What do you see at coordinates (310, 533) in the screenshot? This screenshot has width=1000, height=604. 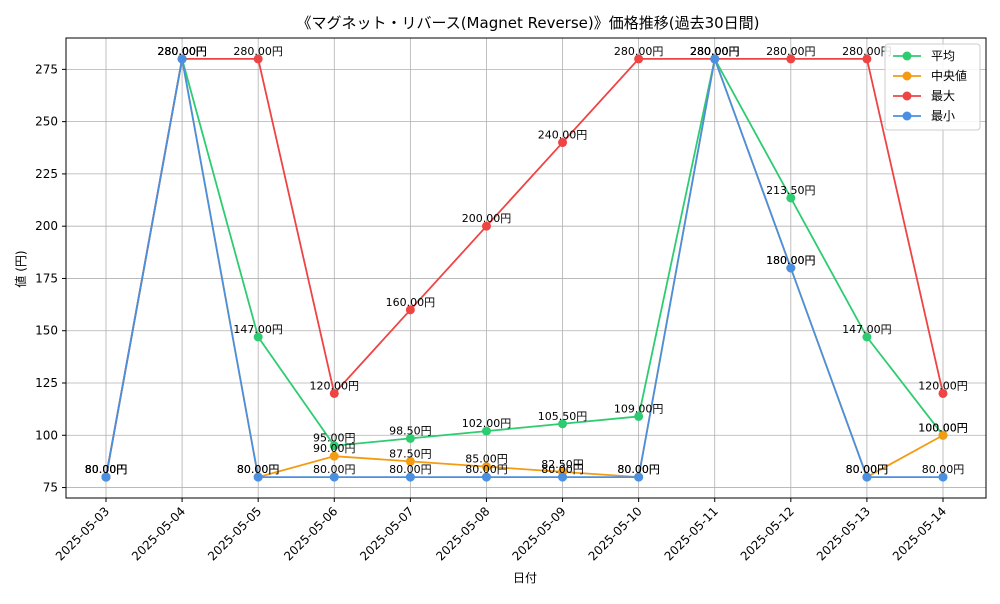 I see `x-tick-label: 2025-05-06` at bounding box center [310, 533].